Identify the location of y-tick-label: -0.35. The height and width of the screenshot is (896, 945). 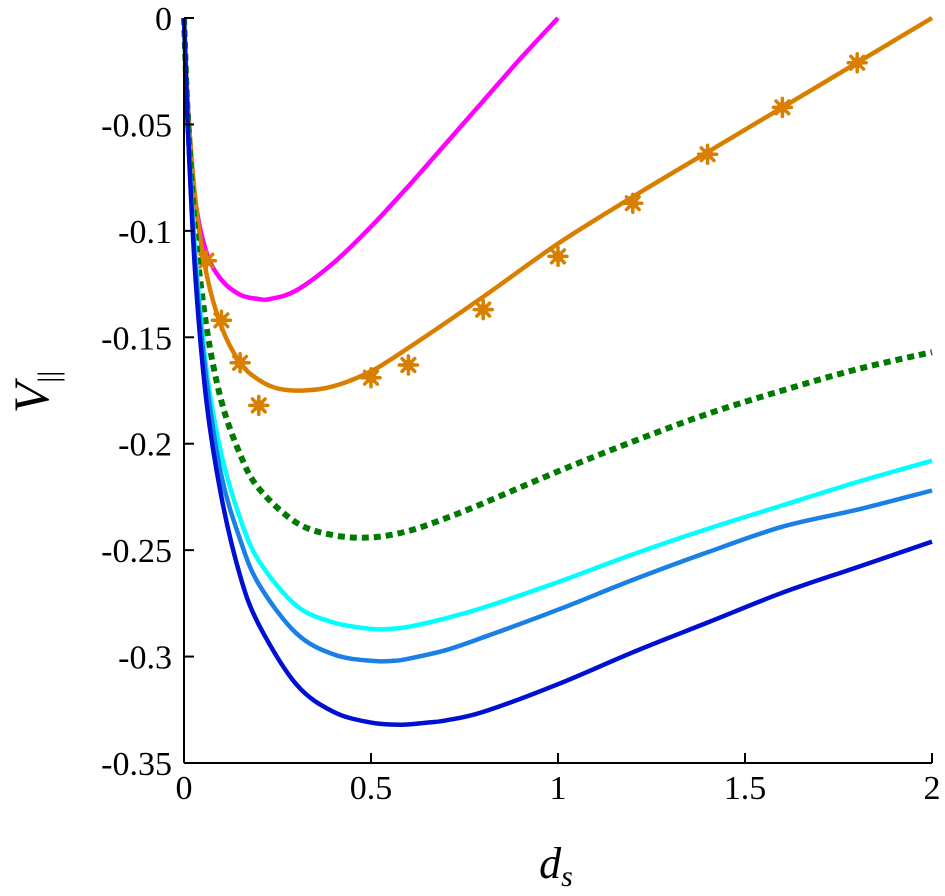
(136, 764).